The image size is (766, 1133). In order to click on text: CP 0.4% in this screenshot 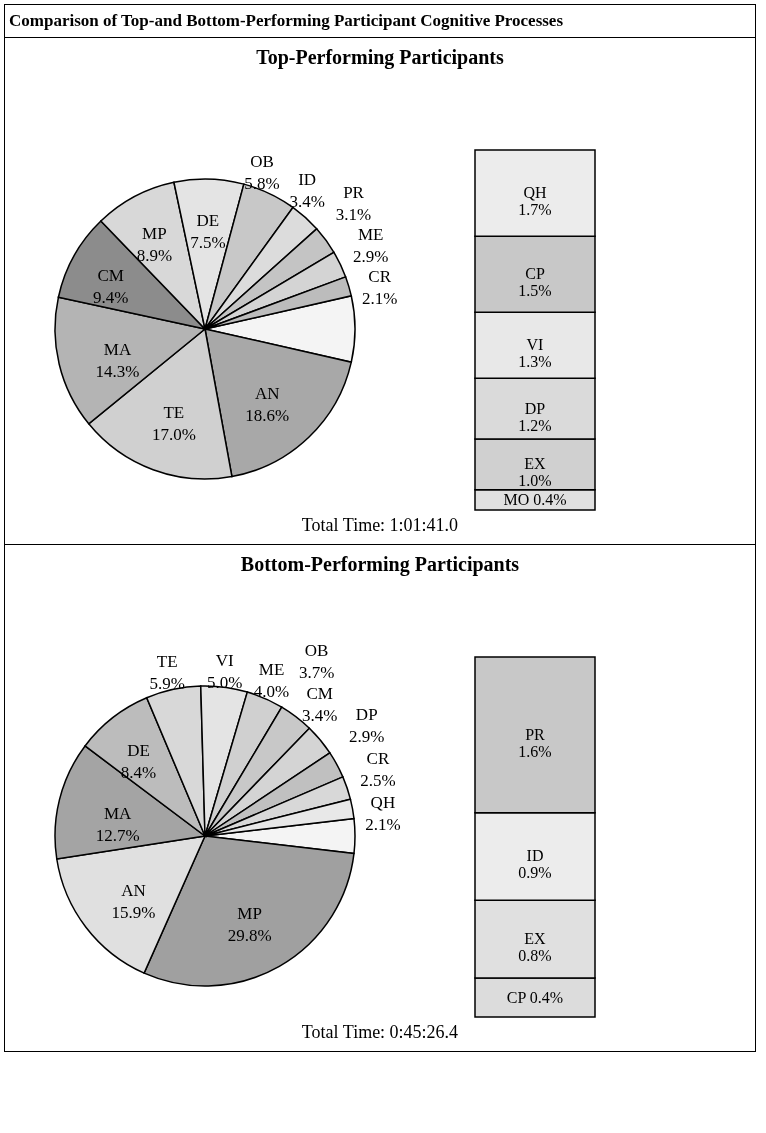, I will do `click(535, 997)`.